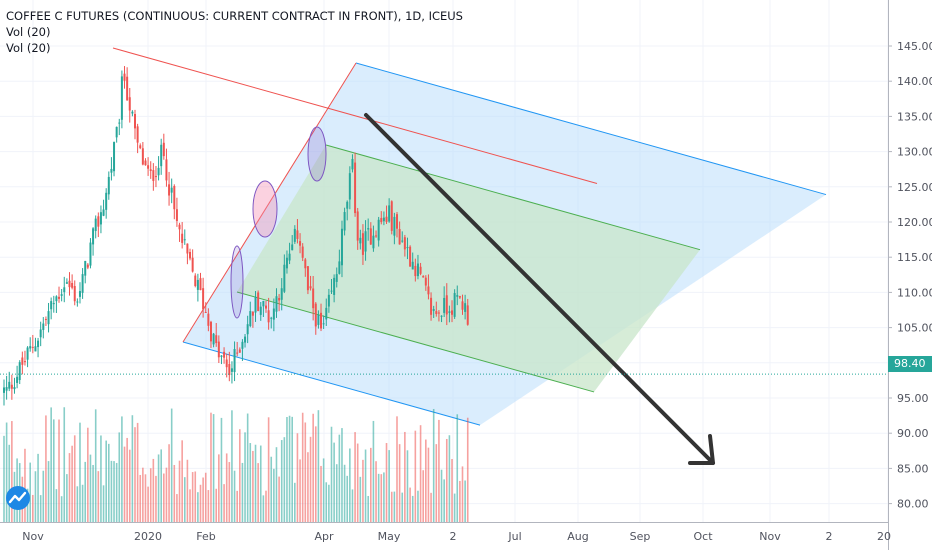  I want to click on y-tick-label: 110.00, so click(914, 292).